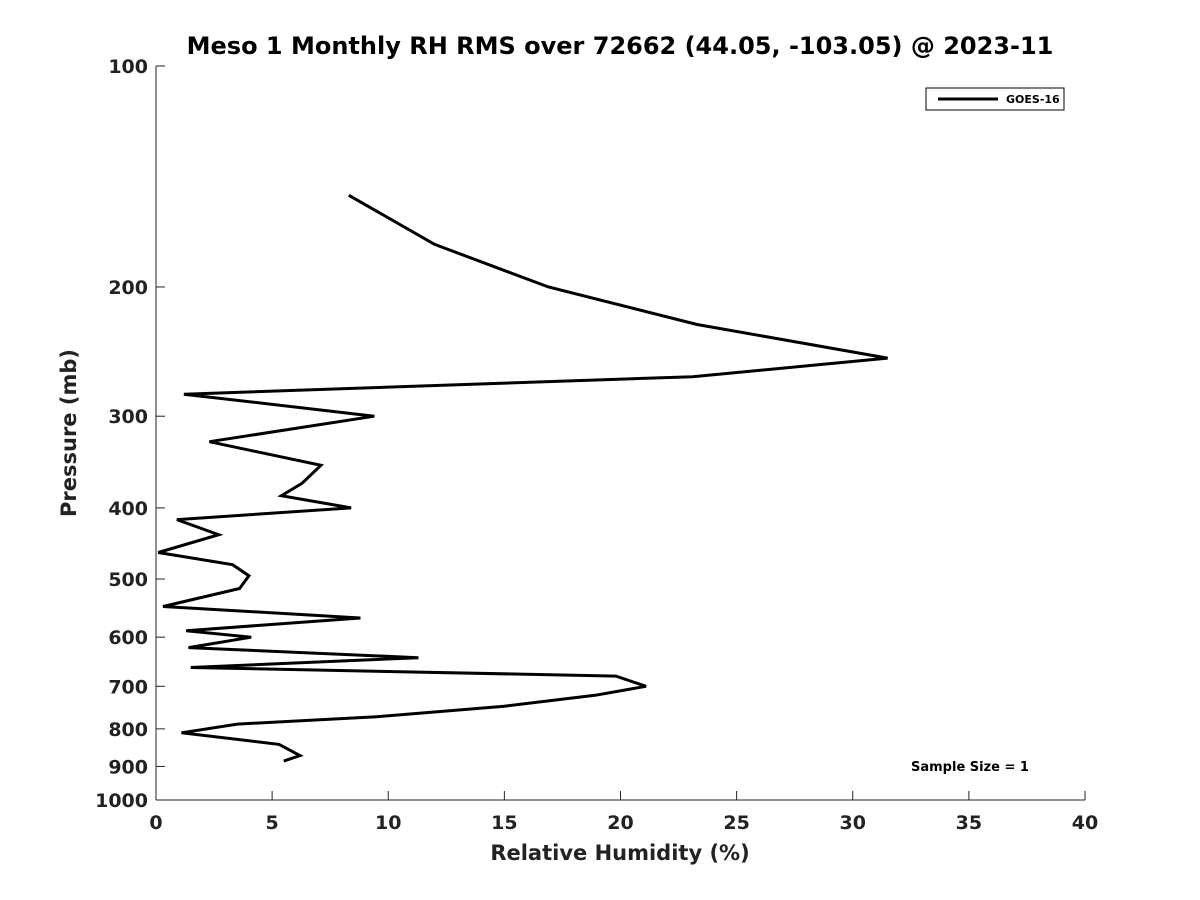 This screenshot has width=1200, height=900. What do you see at coordinates (69, 433) in the screenshot?
I see `y-axis-label: Pressure (mb)` at bounding box center [69, 433].